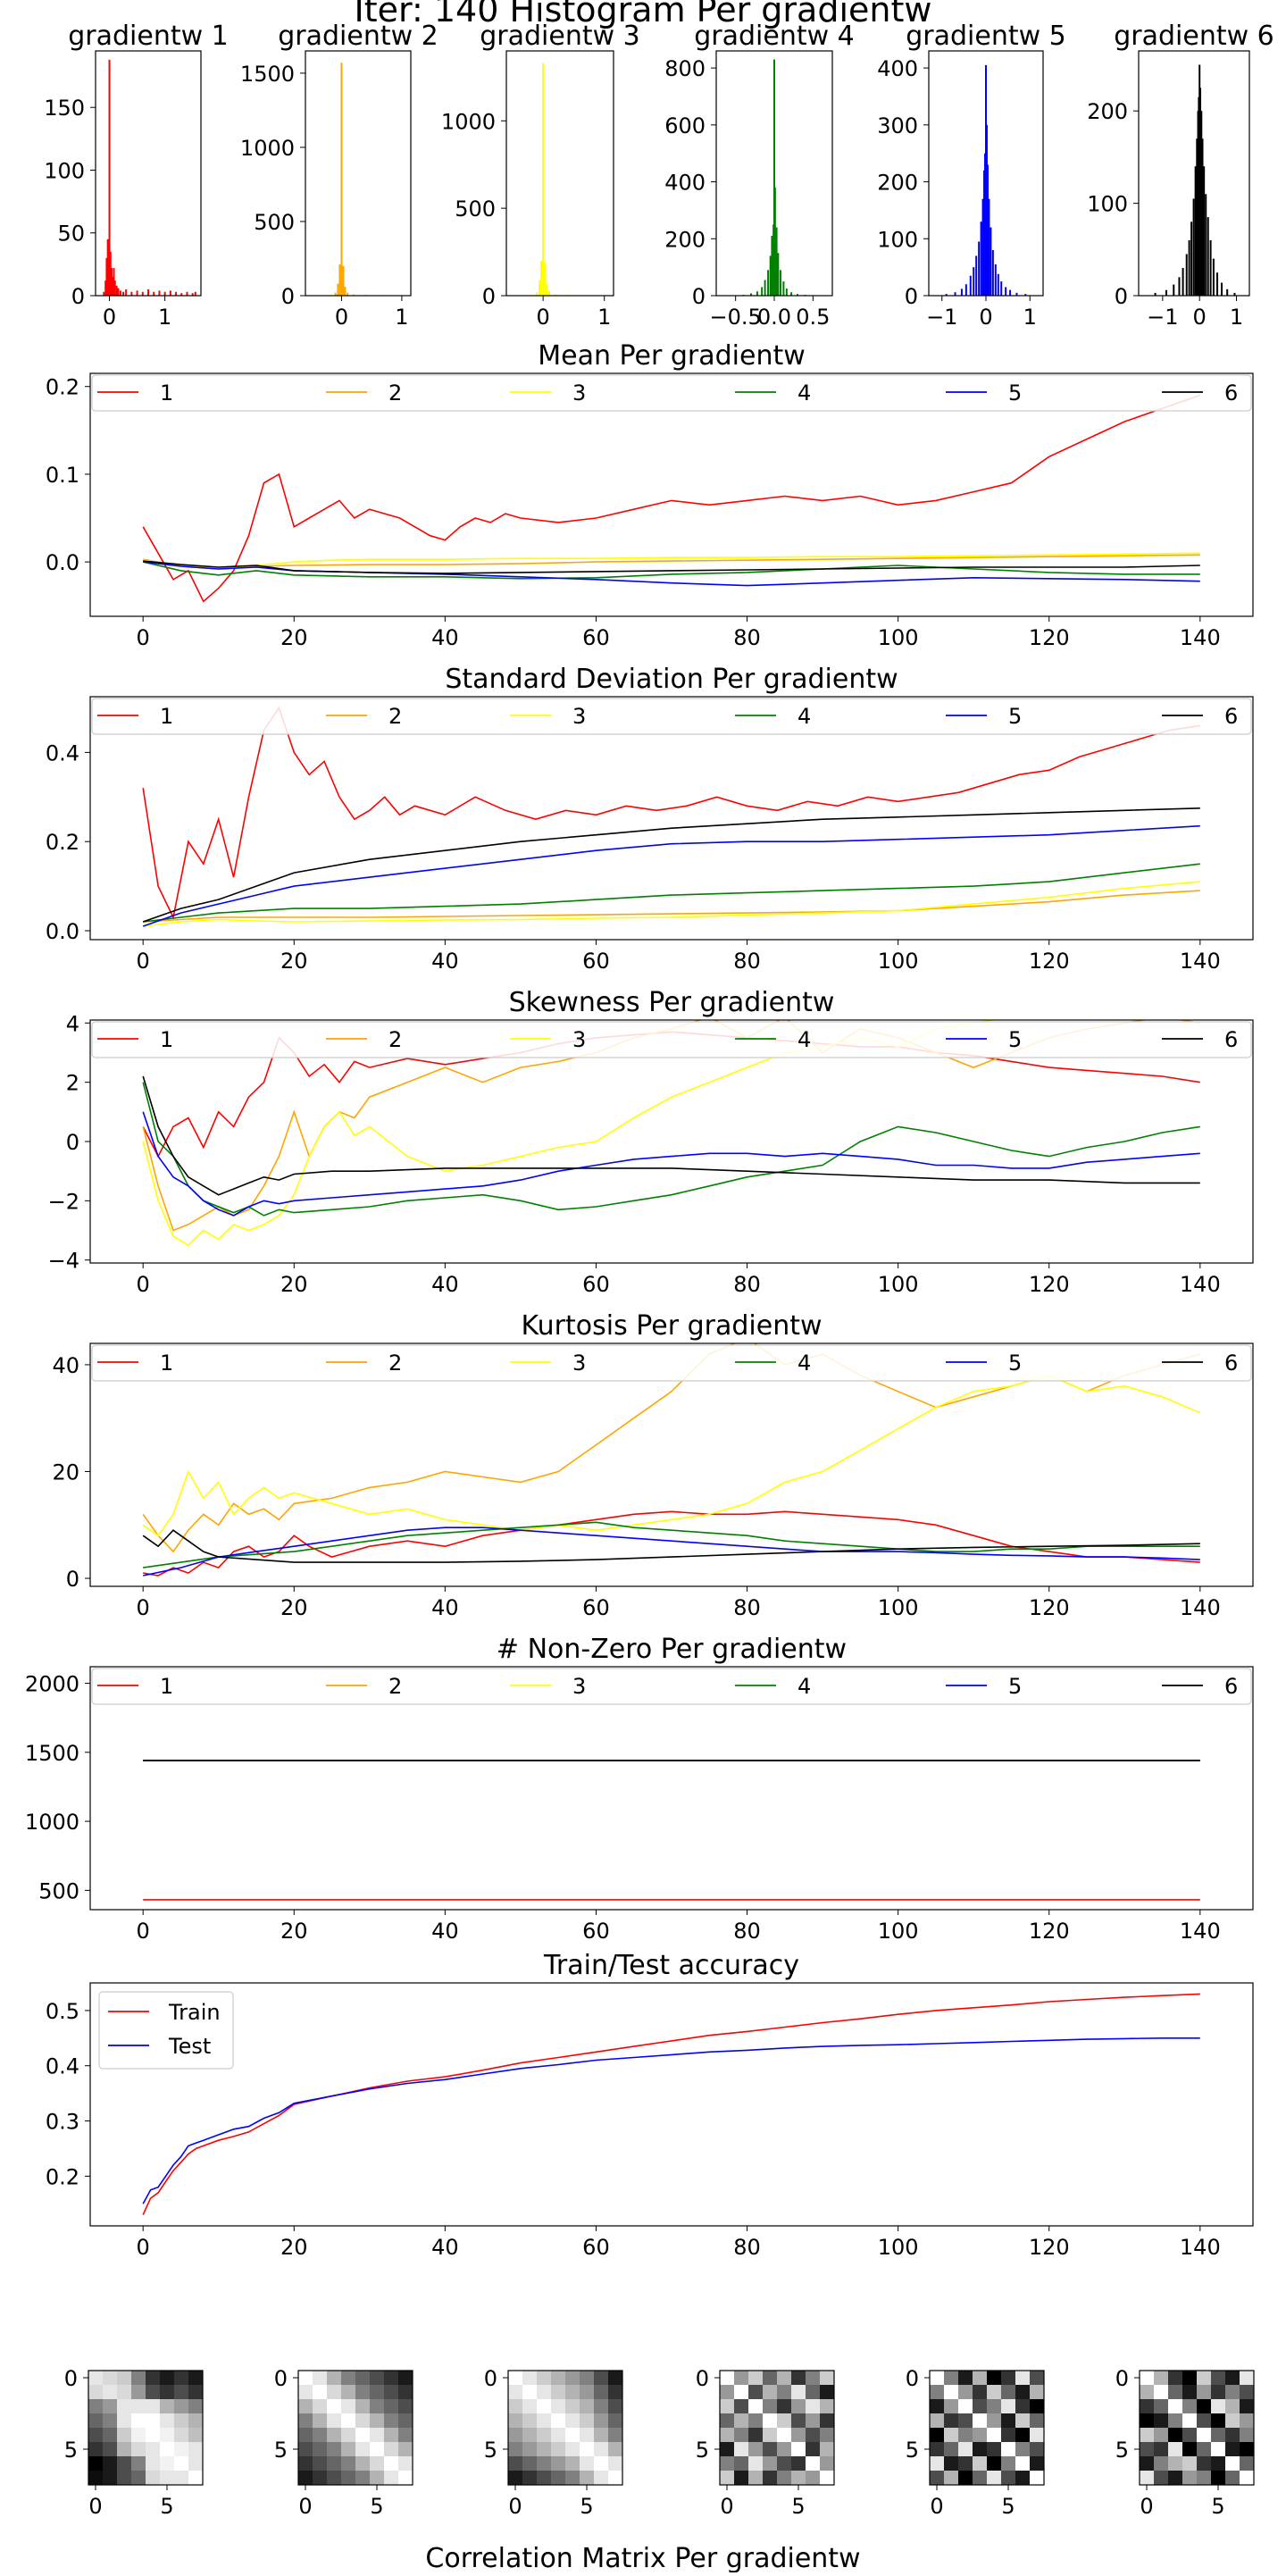  What do you see at coordinates (281, 2451) in the screenshot?
I see `y-tick-label: 5` at bounding box center [281, 2451].